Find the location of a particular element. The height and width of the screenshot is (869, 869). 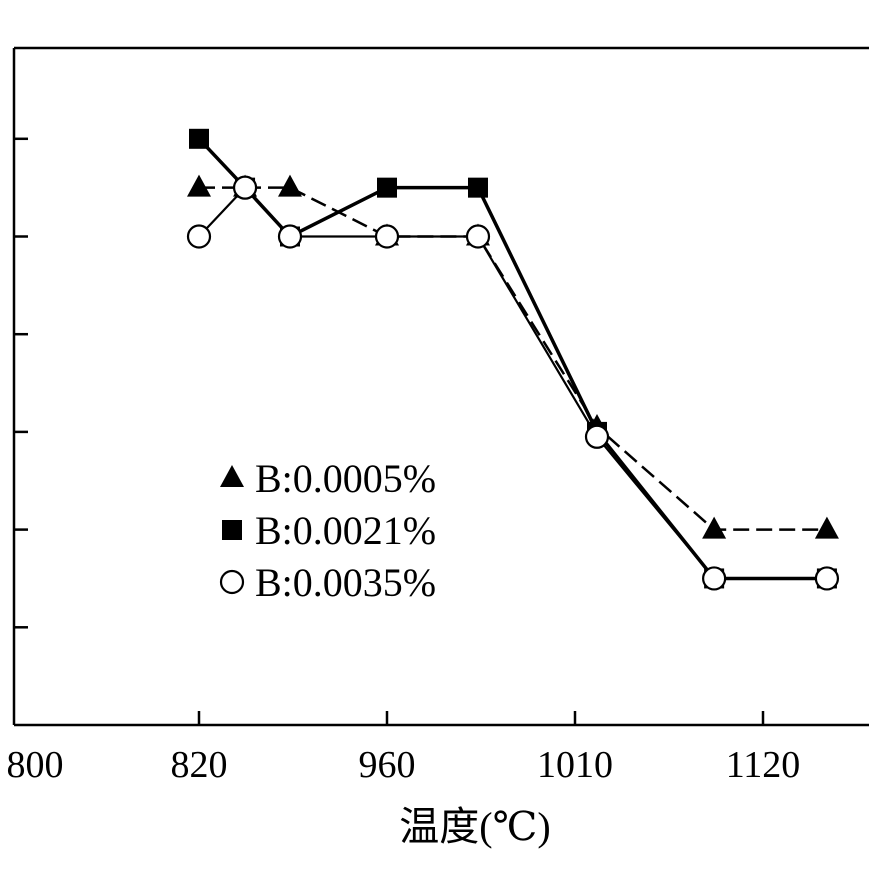

legend-label: B:0.0005% is located at coordinates (345, 478).